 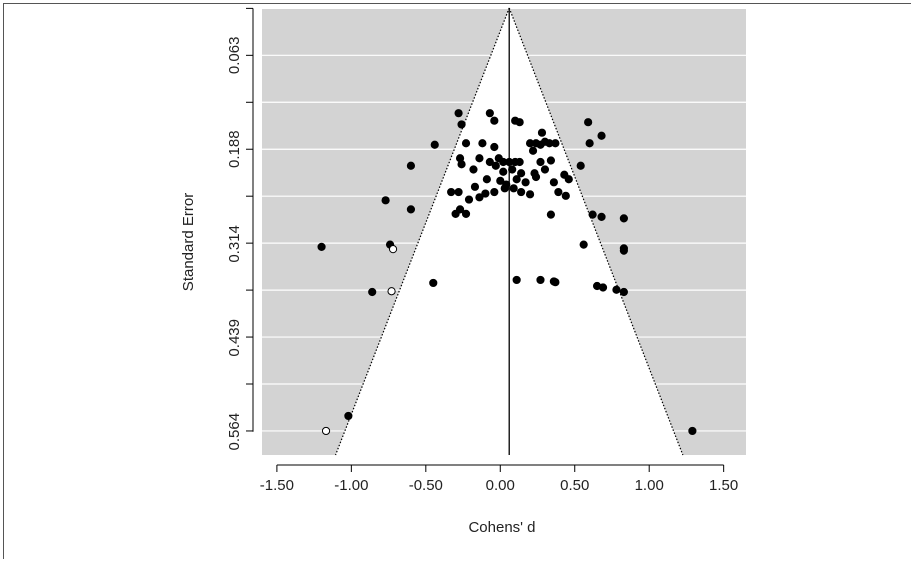 What do you see at coordinates (426, 485) in the screenshot?
I see `x-tick-label: -0.50` at bounding box center [426, 485].